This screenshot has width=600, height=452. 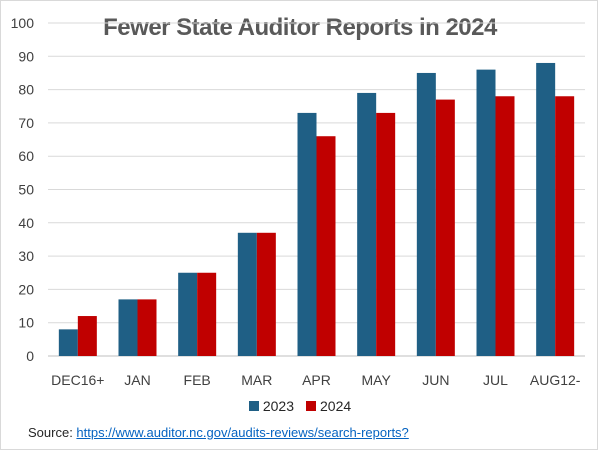 What do you see at coordinates (505, 226) in the screenshot?
I see `bar-2024-JUL` at bounding box center [505, 226].